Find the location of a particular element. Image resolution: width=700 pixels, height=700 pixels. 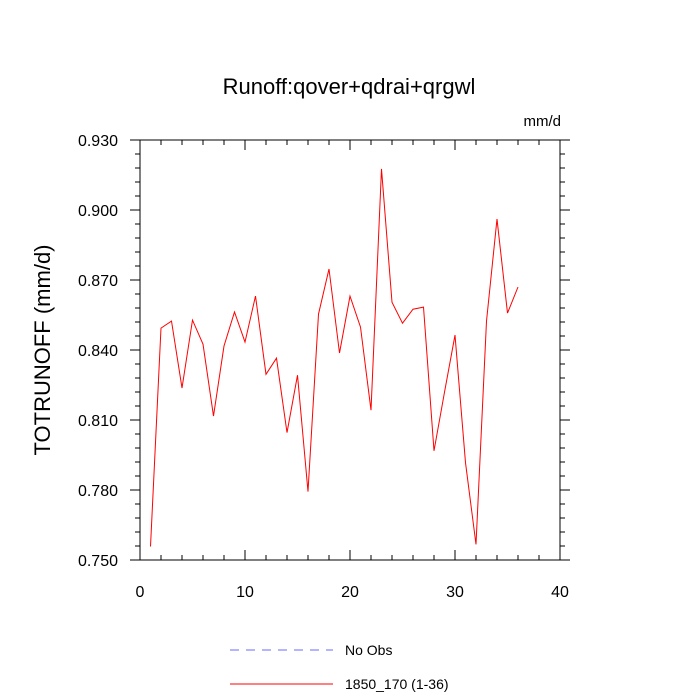

x-tick-label: 20 is located at coordinates (350, 592).